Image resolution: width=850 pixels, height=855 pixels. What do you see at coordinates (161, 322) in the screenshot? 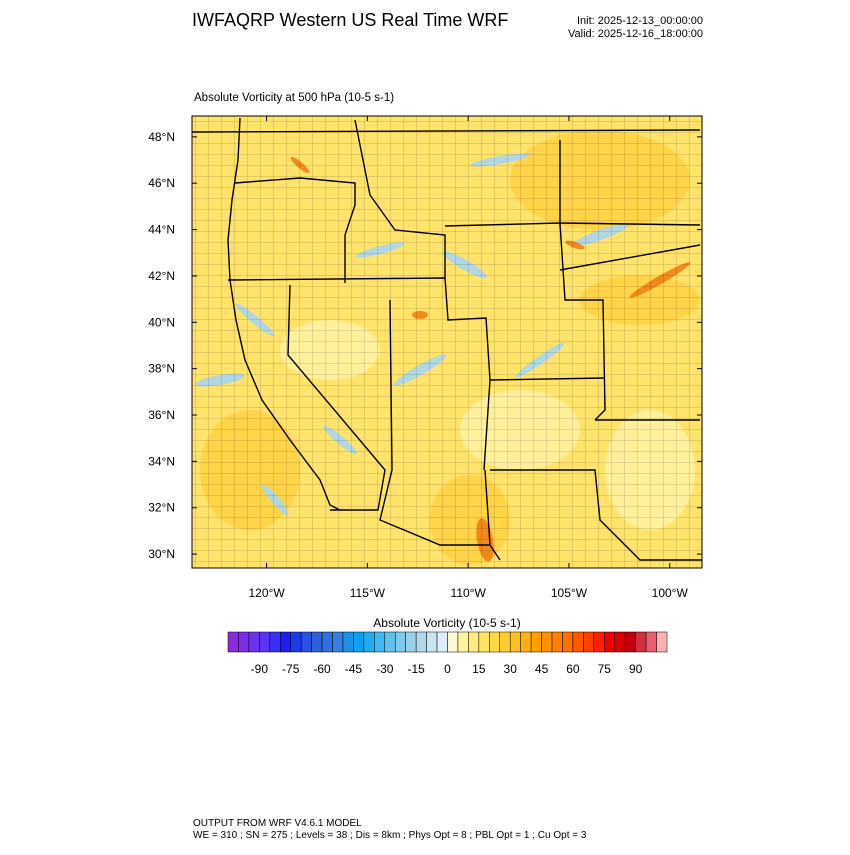
I see `lat-tick-label: 40°N` at bounding box center [161, 322].